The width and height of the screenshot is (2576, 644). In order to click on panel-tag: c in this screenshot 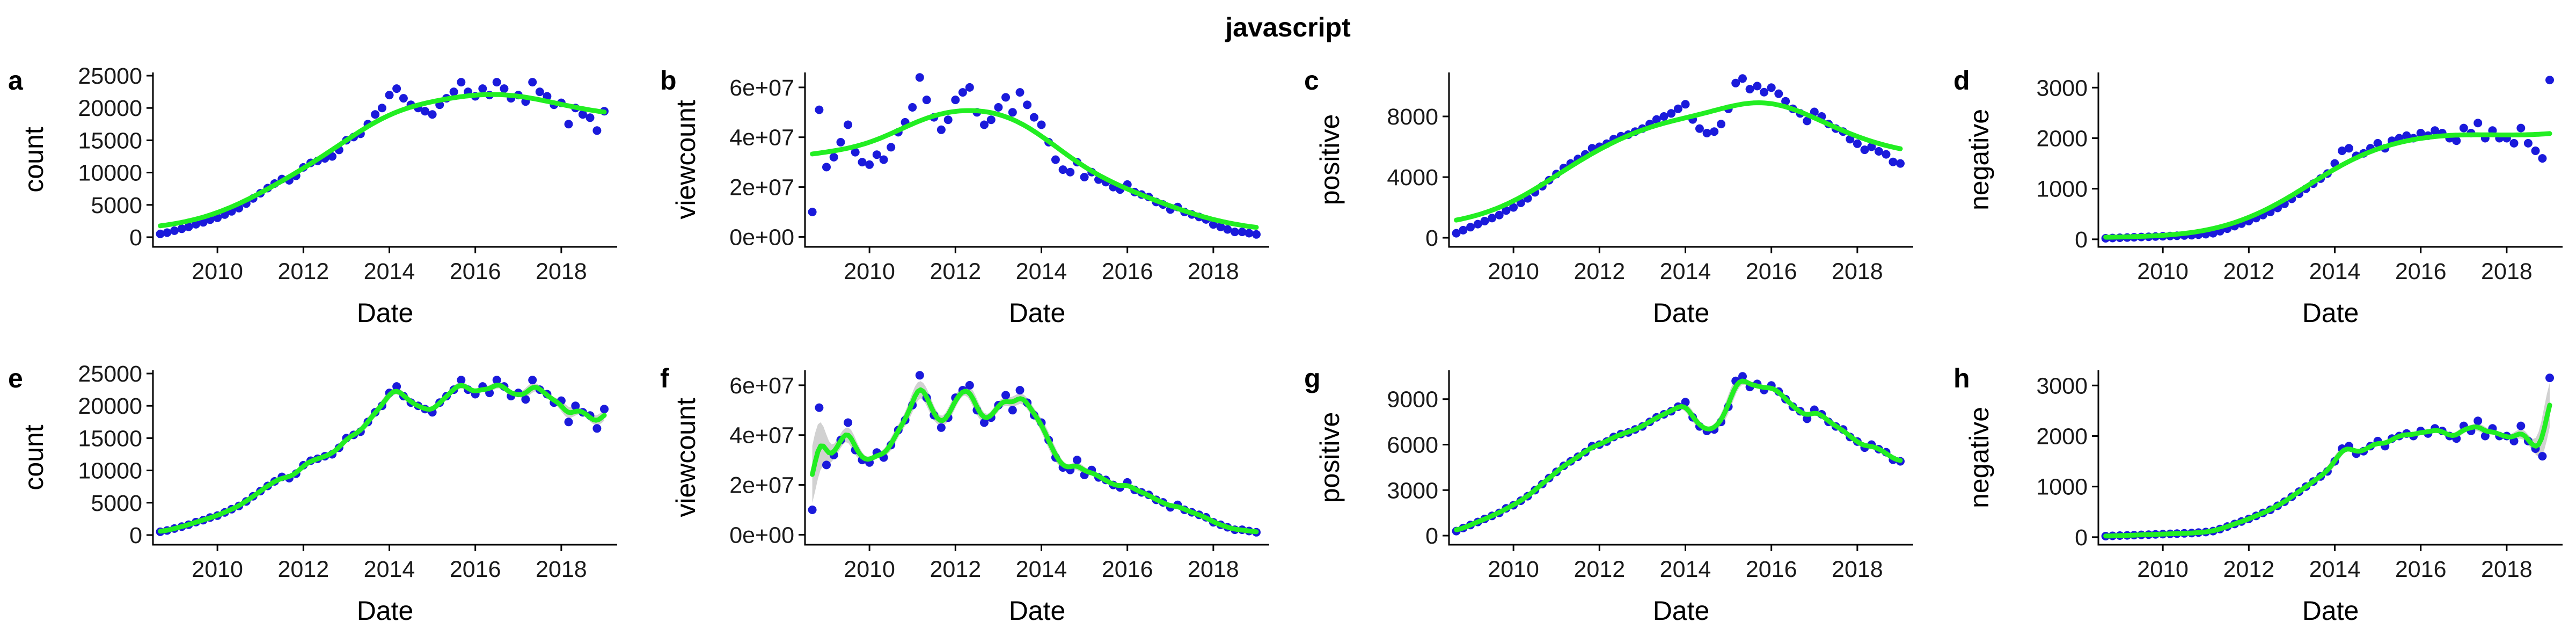, I will do `click(1311, 80)`.